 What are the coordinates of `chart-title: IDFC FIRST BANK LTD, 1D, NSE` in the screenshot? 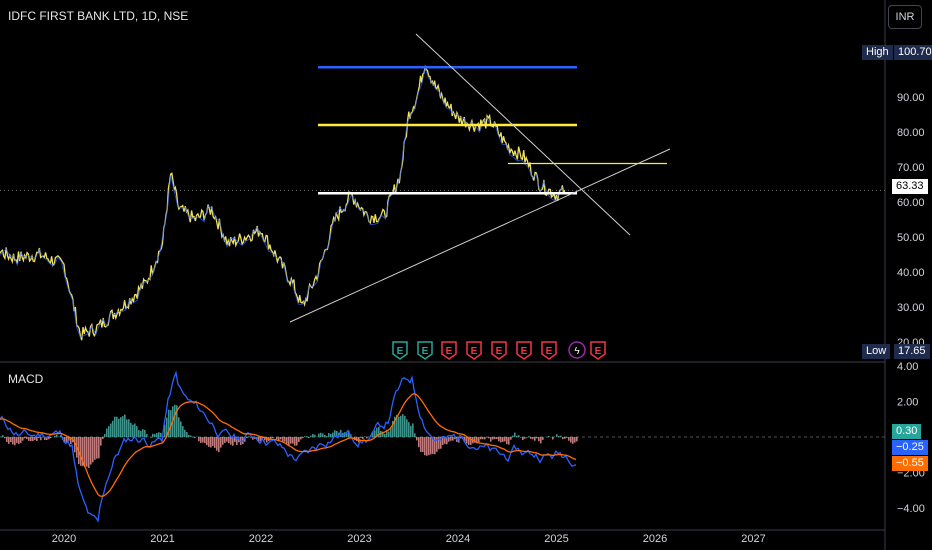 It's located at (98, 16).